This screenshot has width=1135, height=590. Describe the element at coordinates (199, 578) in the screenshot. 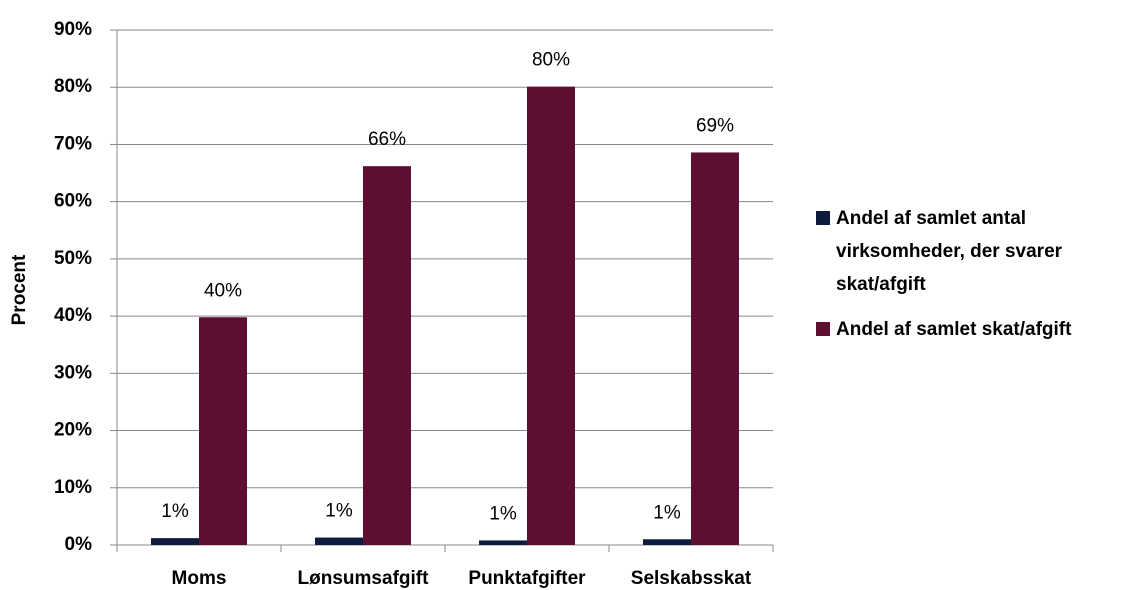

I see `x-tick-label: Moms` at that location.